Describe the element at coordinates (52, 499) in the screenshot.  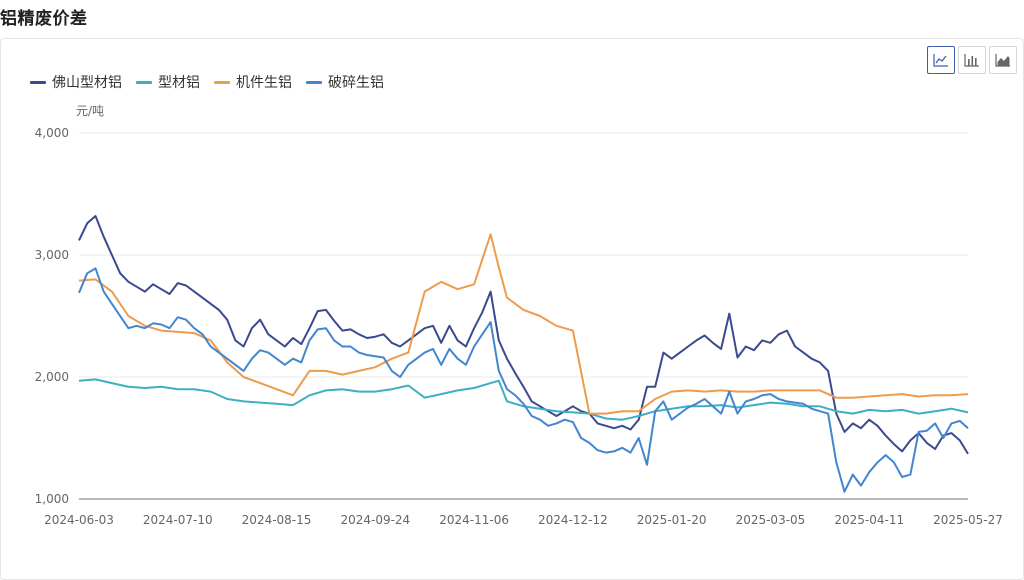
I see `y-tick-label: 1,000` at that location.